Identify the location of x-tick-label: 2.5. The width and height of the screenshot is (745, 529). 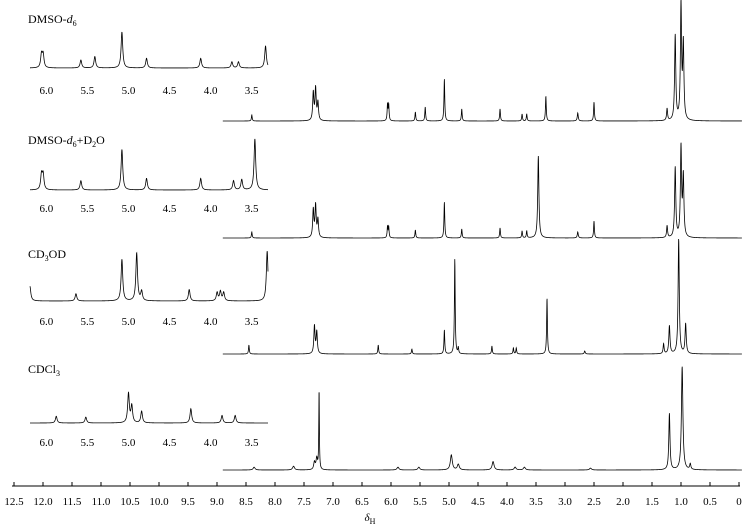
(594, 502).